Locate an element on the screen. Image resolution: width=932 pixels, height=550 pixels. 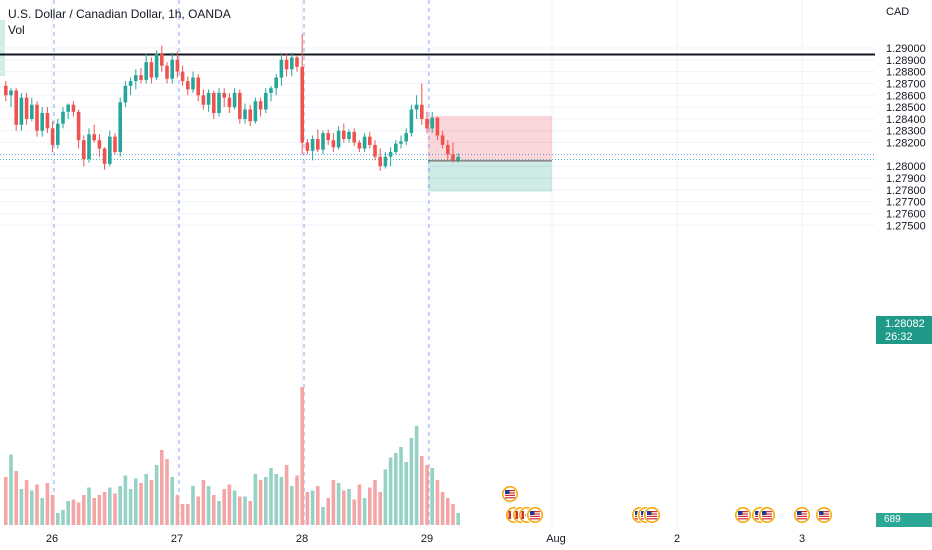
price-tick-label: 1.29000 is located at coordinates (906, 49).